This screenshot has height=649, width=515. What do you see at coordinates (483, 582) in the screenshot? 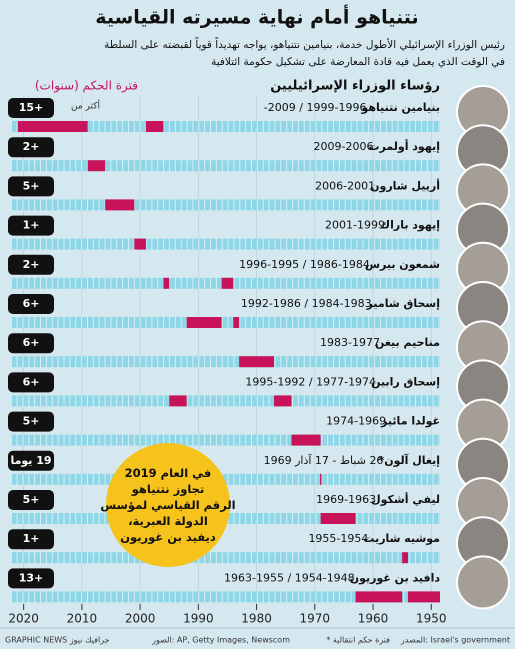
I see `photo` at bounding box center [483, 582].